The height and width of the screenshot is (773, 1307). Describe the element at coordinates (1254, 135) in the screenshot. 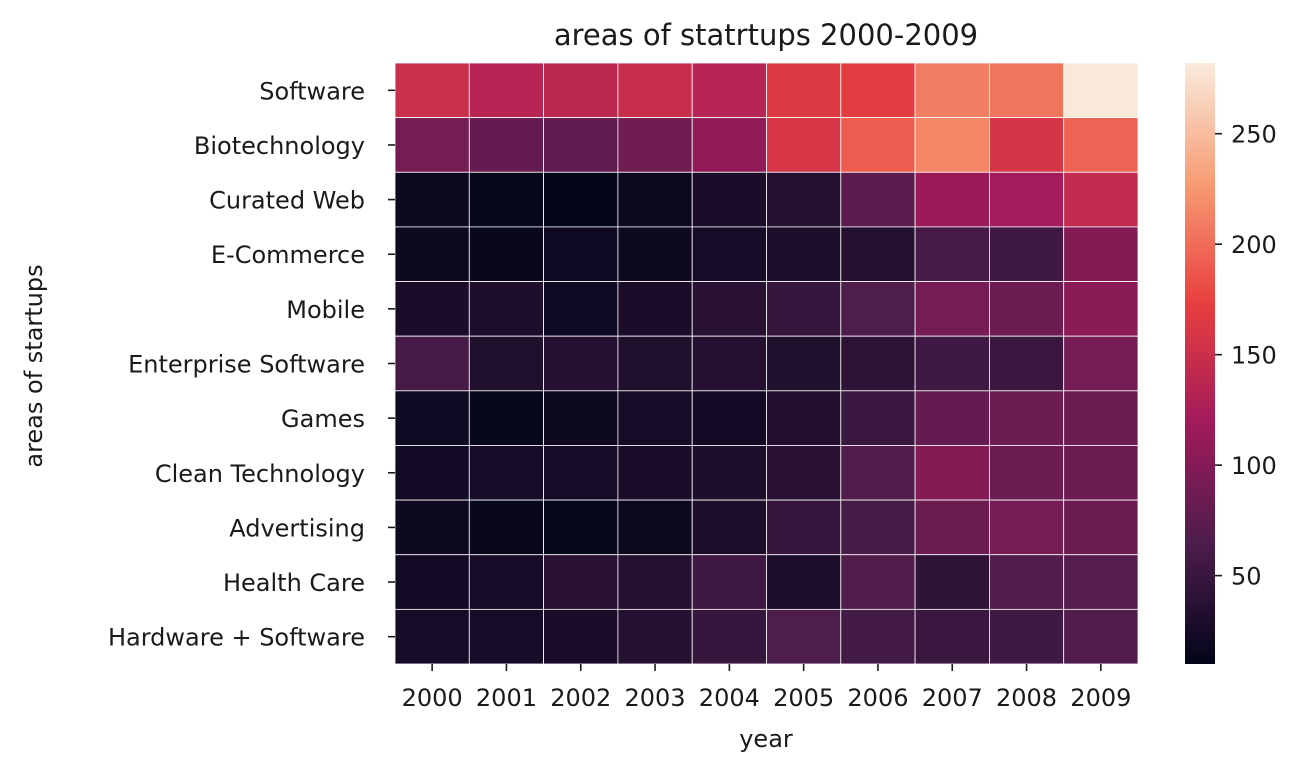

I see `colorbar-tick-label: 250` at that location.